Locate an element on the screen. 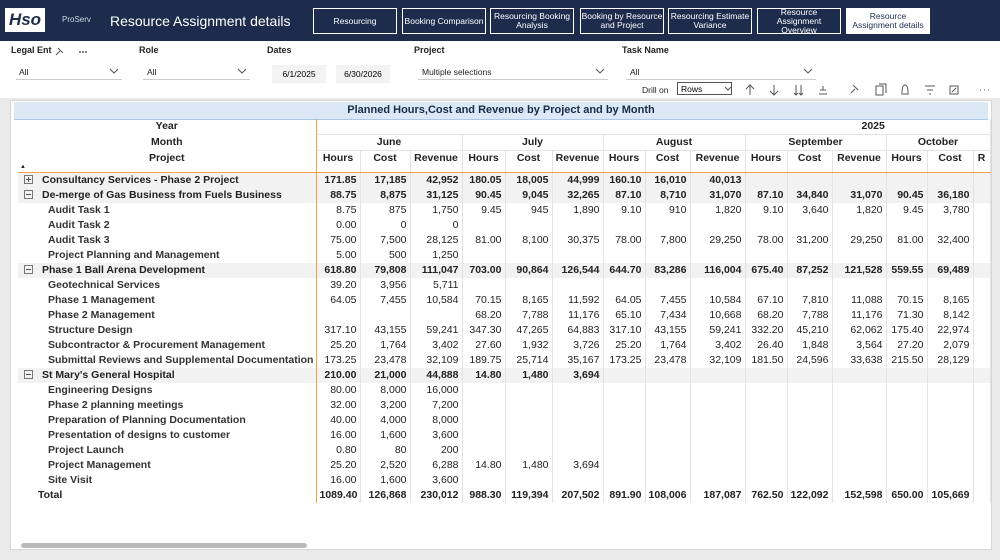  value-cell: 32,265 is located at coordinates (578, 195).